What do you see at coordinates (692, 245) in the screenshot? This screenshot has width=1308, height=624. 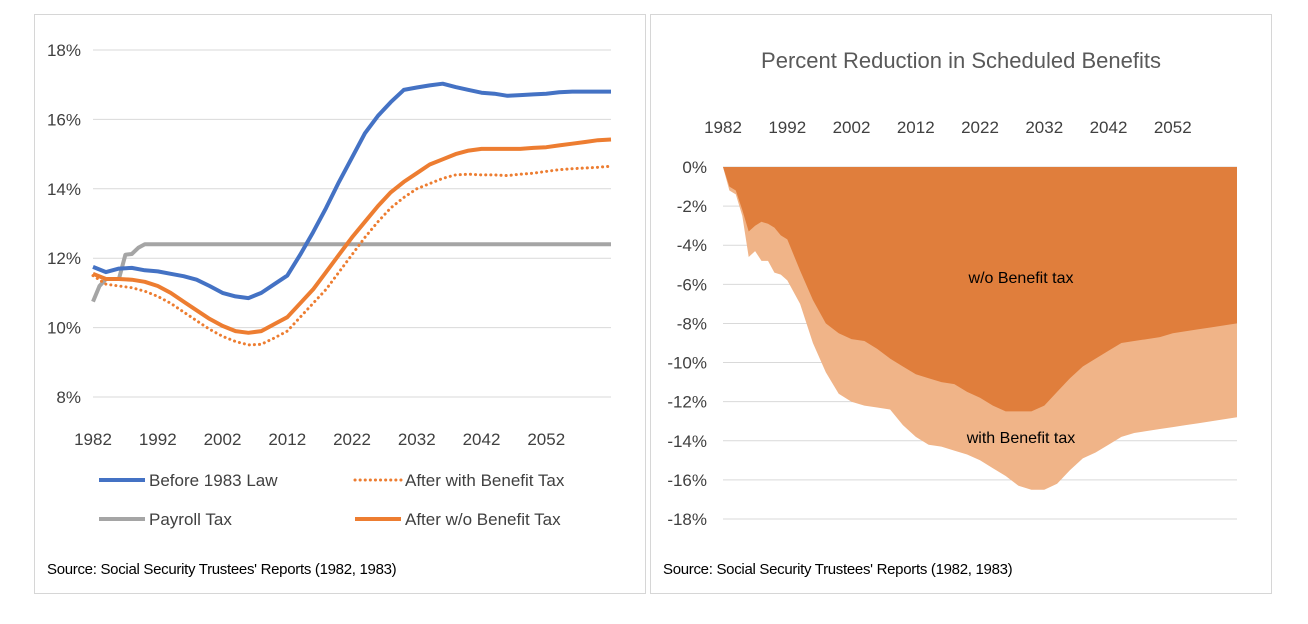 I see `y-tick-label: -4%` at bounding box center [692, 245].